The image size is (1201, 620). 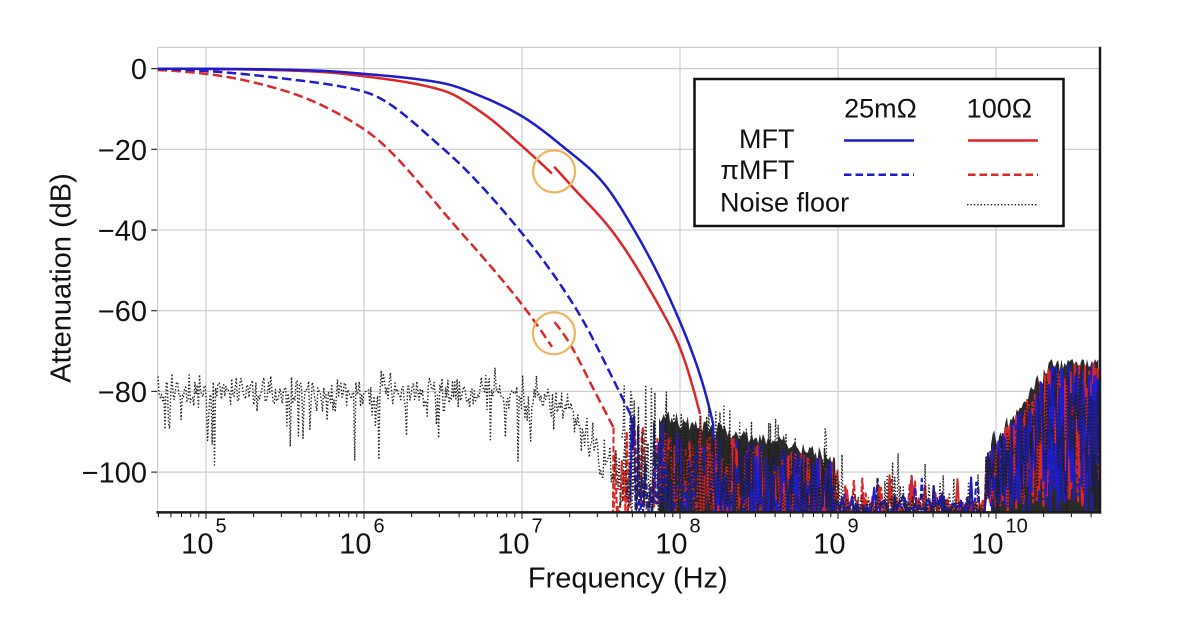 What do you see at coordinates (766, 139) in the screenshot?
I see `svg-text: MFT` at bounding box center [766, 139].